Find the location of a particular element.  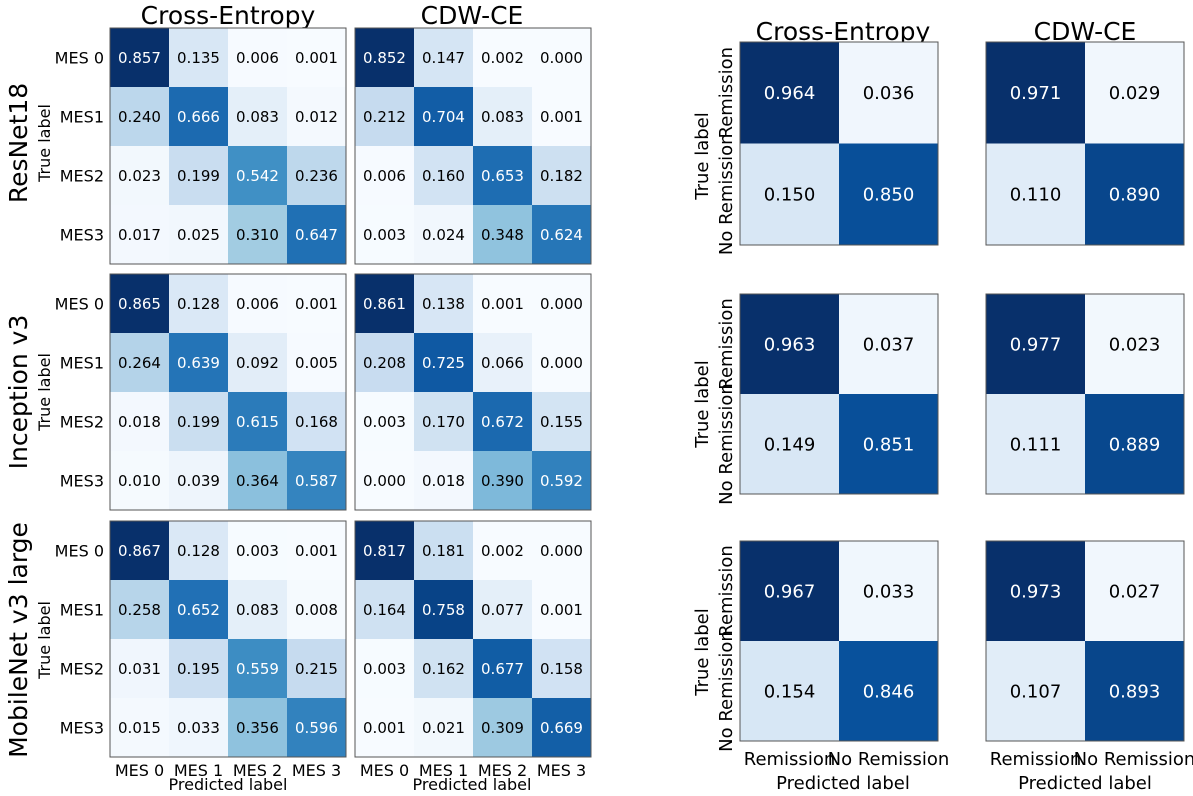

cell-value-label: 0.258 is located at coordinates (139, 610).